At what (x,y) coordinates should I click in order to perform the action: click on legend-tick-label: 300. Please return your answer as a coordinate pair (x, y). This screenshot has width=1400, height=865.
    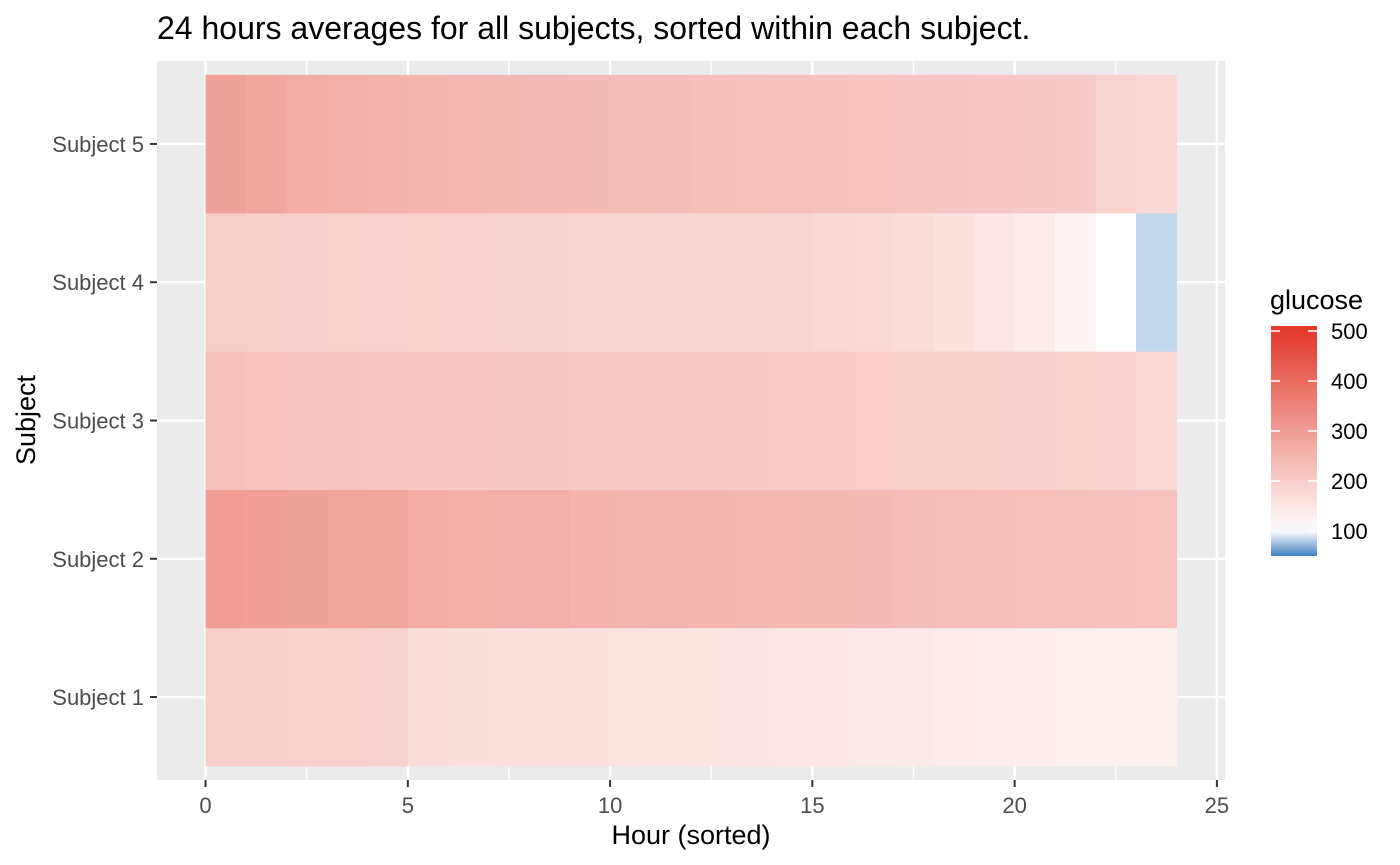
    Looking at the image, I should click on (1349, 431).